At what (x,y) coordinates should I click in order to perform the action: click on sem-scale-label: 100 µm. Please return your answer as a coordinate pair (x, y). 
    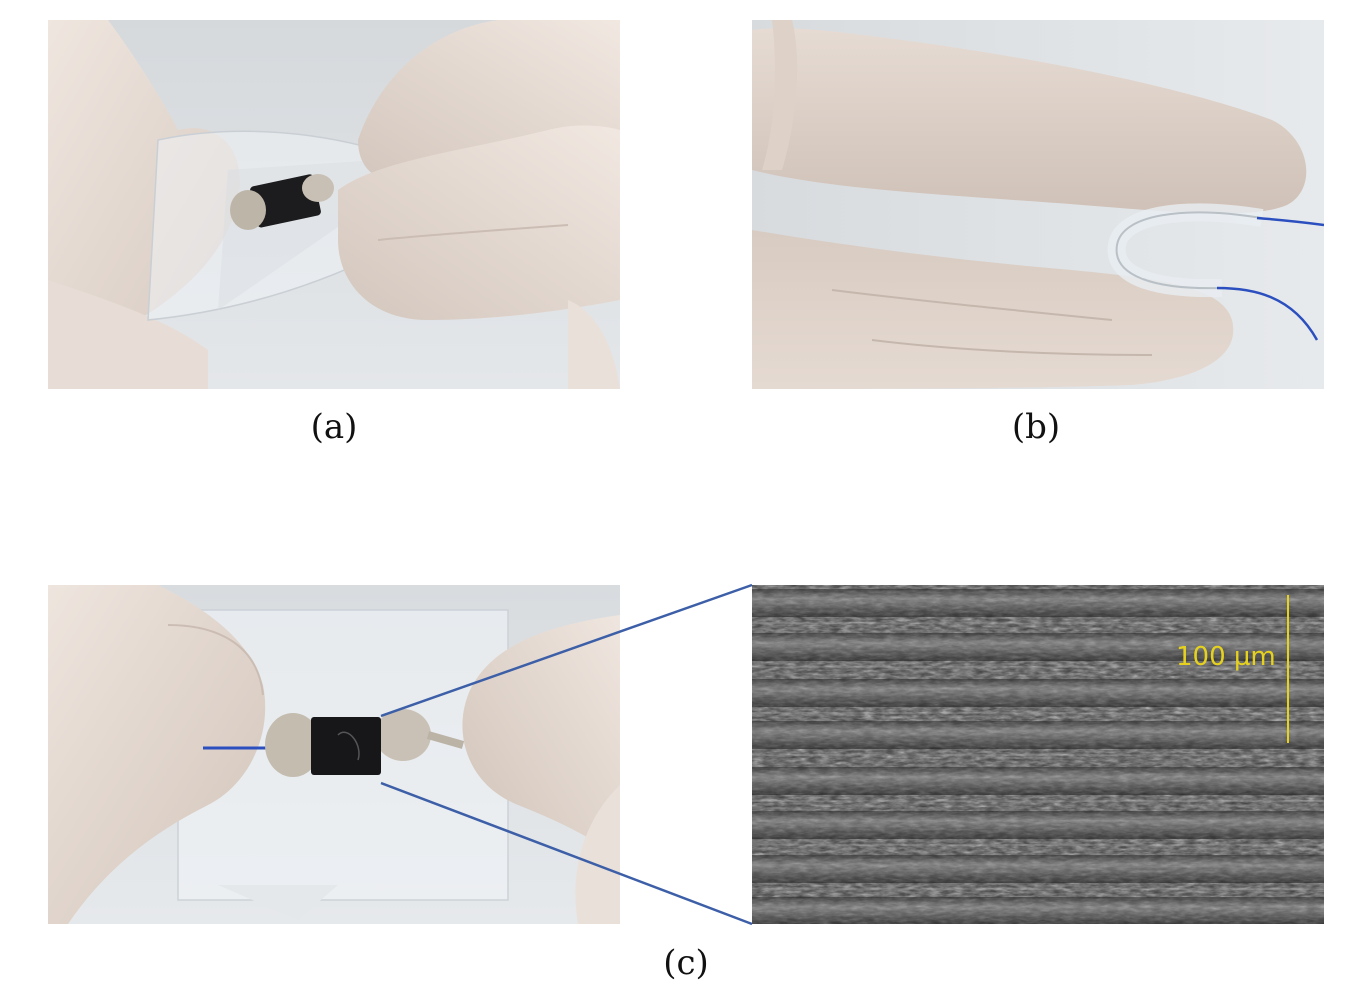
    Looking at the image, I should click on (1226, 657).